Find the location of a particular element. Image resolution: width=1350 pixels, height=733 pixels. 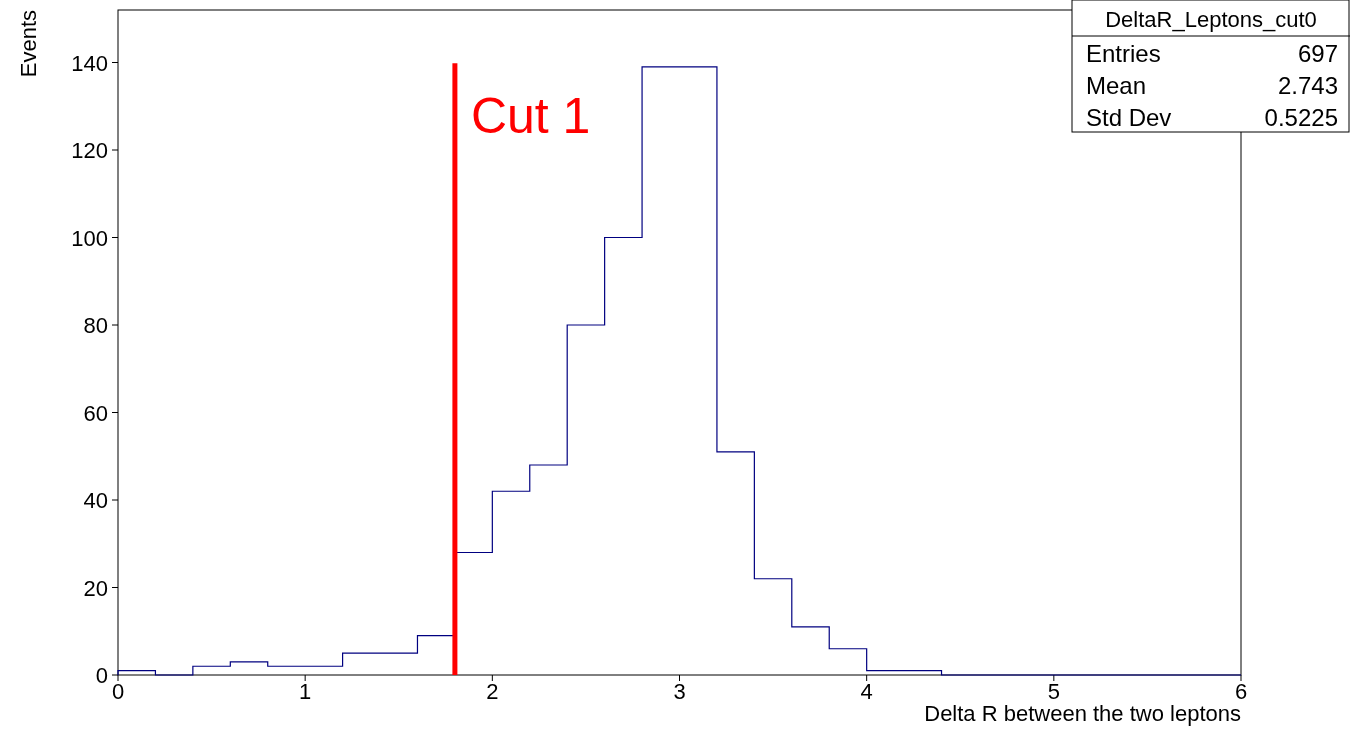

y-tick-label: 100 is located at coordinates (89, 238).